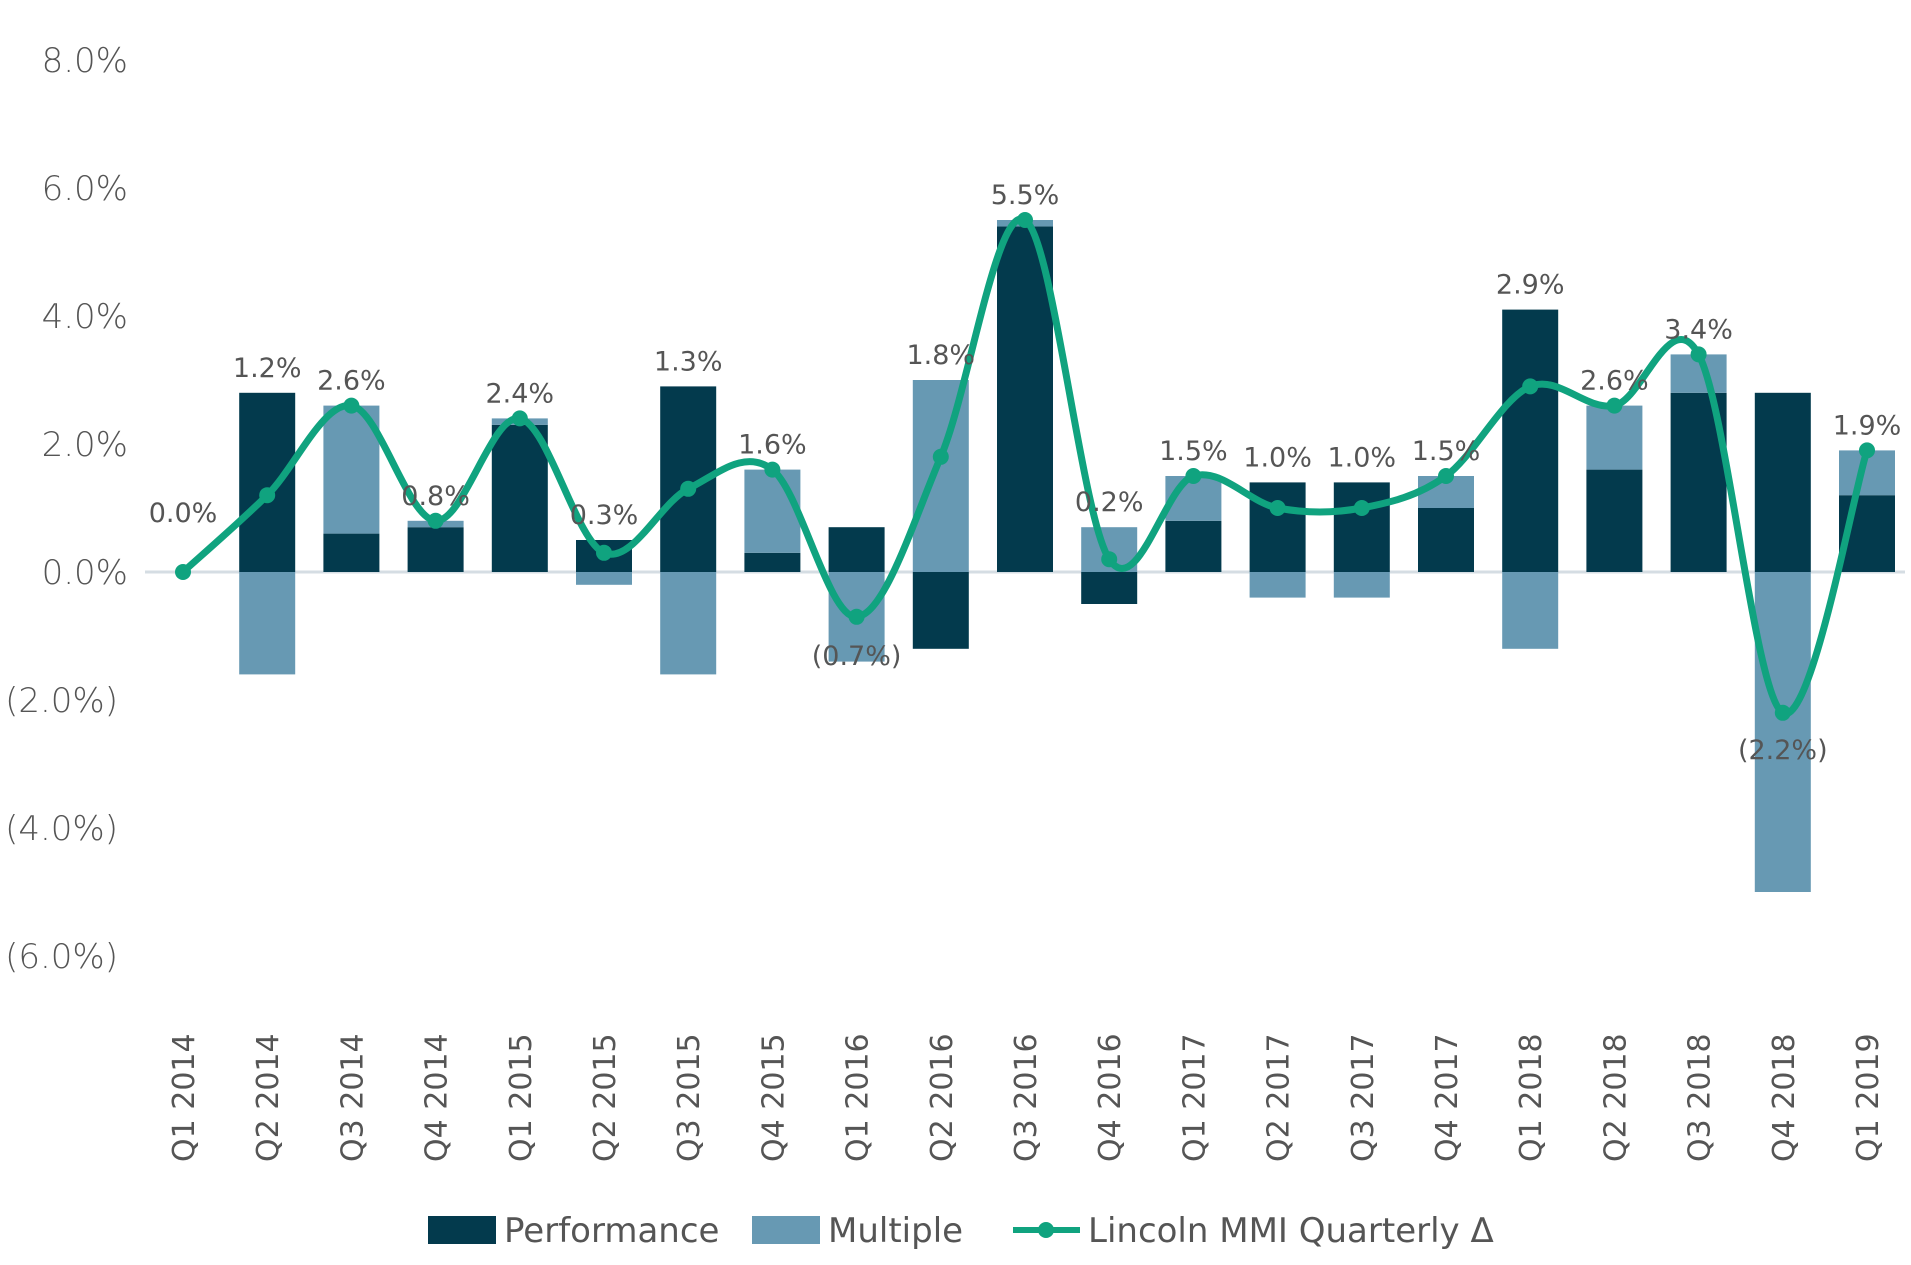 The image size is (1911, 1265). I want to click on data-label: (2.2%), so click(1783, 750).